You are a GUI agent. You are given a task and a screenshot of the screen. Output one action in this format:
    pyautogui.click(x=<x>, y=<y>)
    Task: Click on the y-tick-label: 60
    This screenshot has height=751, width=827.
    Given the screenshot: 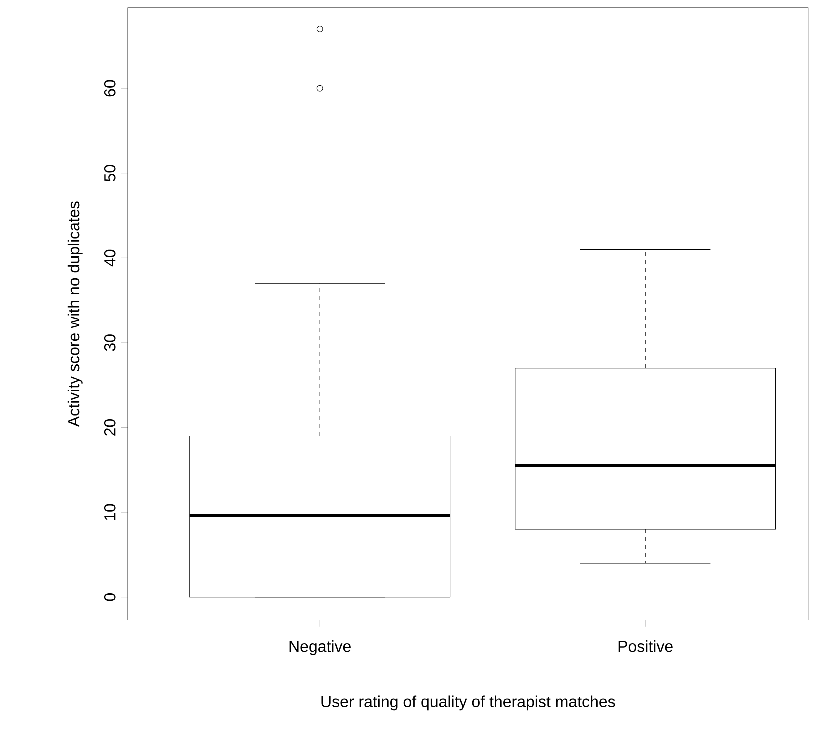 What is the action you would take?
    pyautogui.click(x=110, y=88)
    